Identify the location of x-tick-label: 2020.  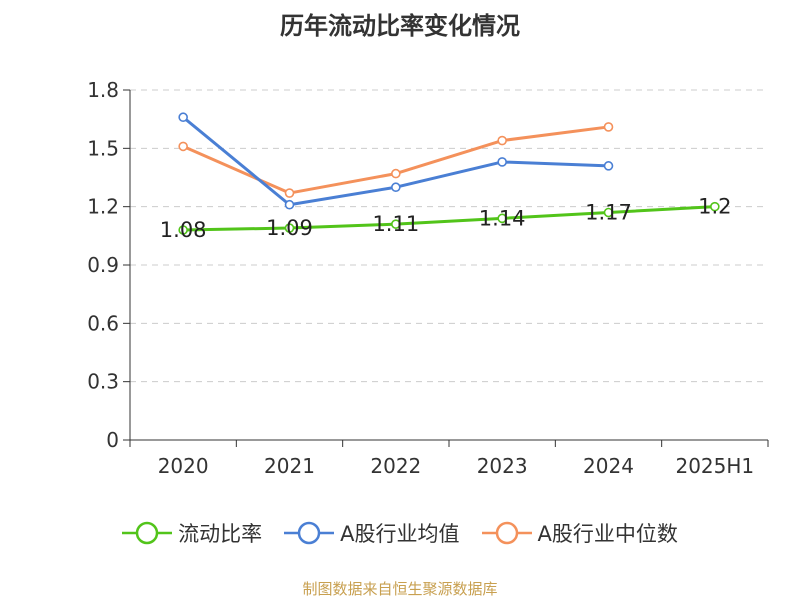
(183, 466).